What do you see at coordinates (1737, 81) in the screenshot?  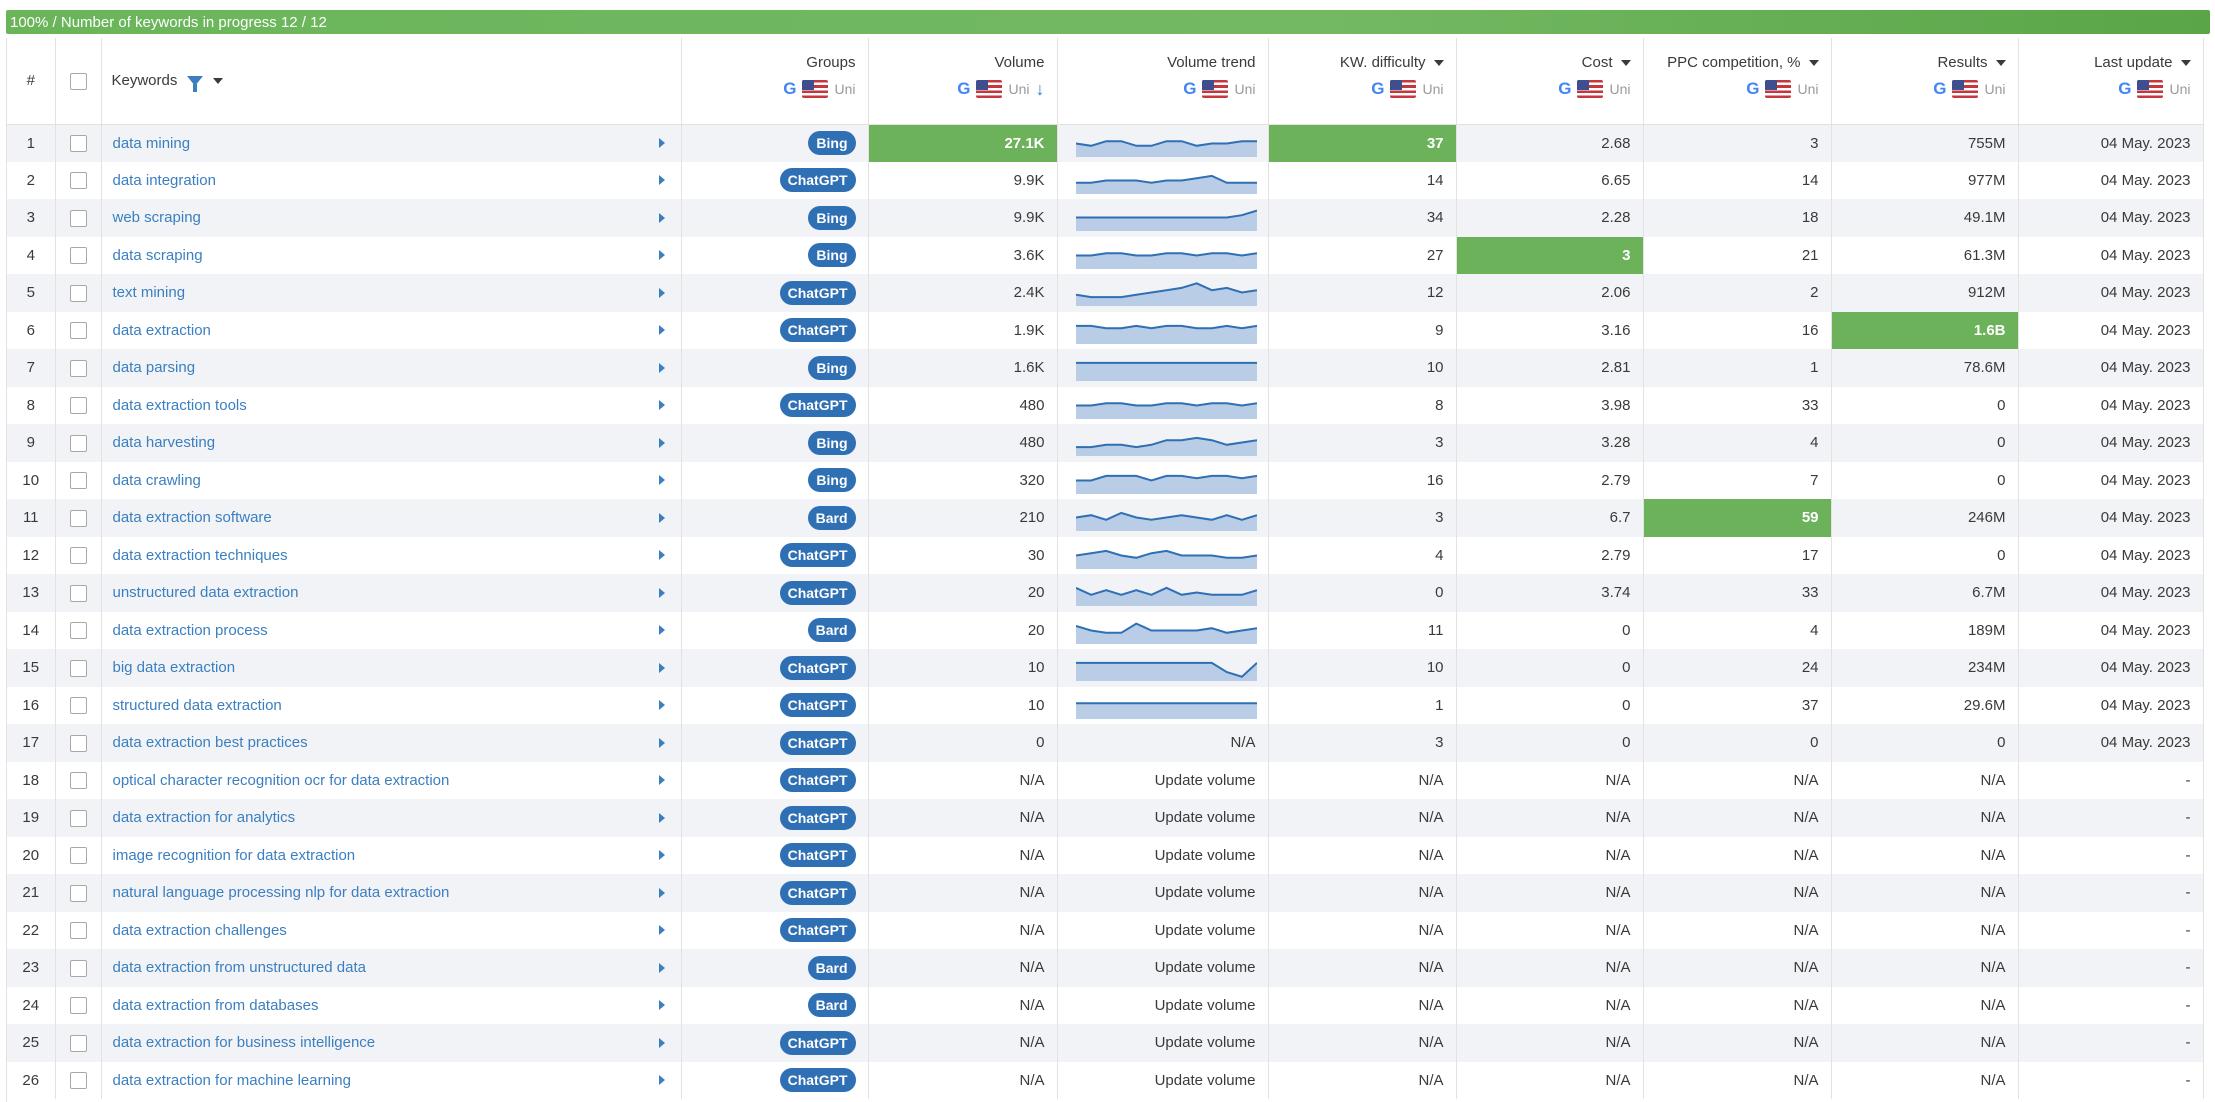 I see `col-header-ppc: PPC competition, % G Uni` at bounding box center [1737, 81].